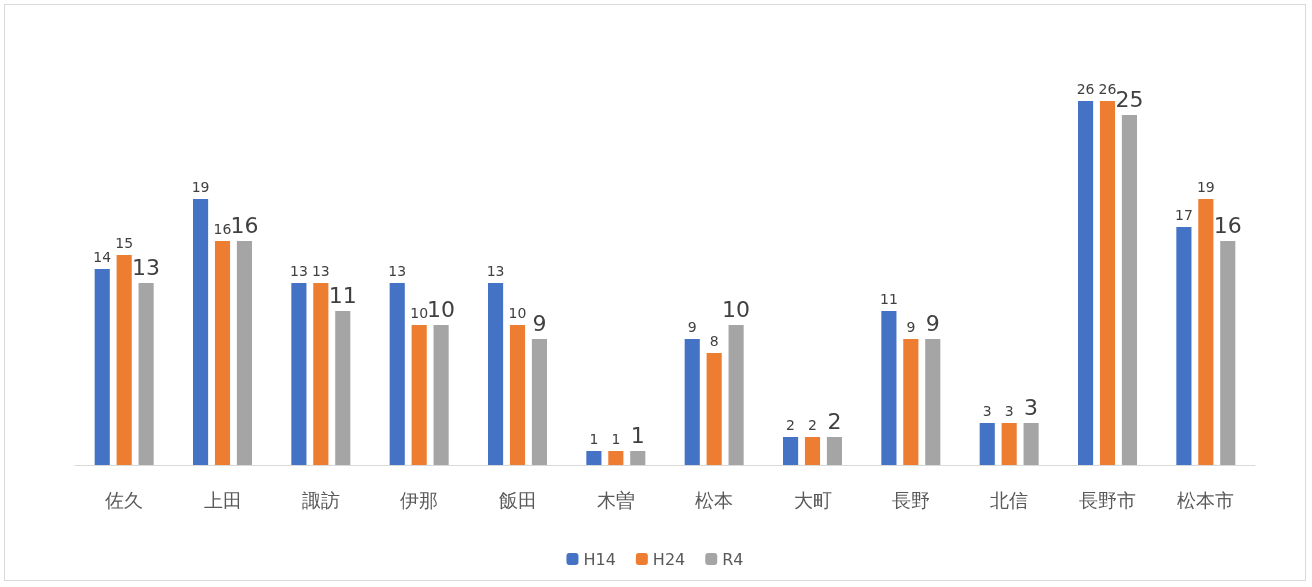 Image resolution: width=1312 pixels, height=587 pixels. Describe the element at coordinates (320, 499) in the screenshot. I see `x-tick-label: 諏訪` at that location.